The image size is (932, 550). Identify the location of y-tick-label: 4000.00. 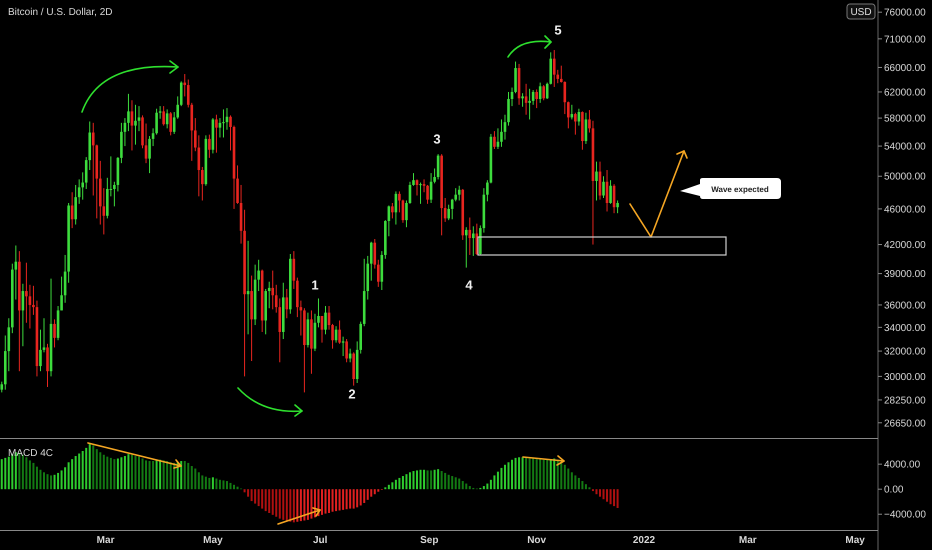
(902, 465).